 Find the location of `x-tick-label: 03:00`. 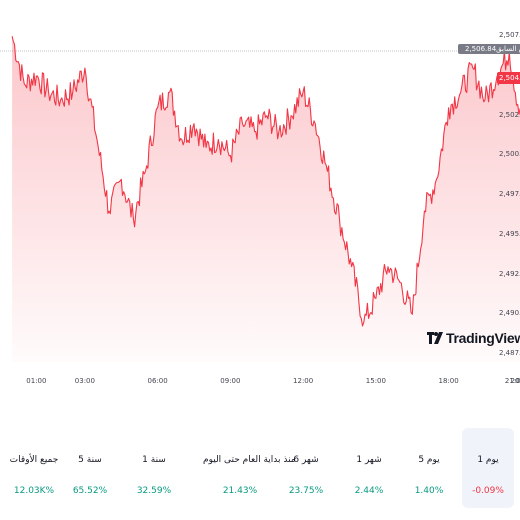

x-tick-label: 03:00 is located at coordinates (84, 381).